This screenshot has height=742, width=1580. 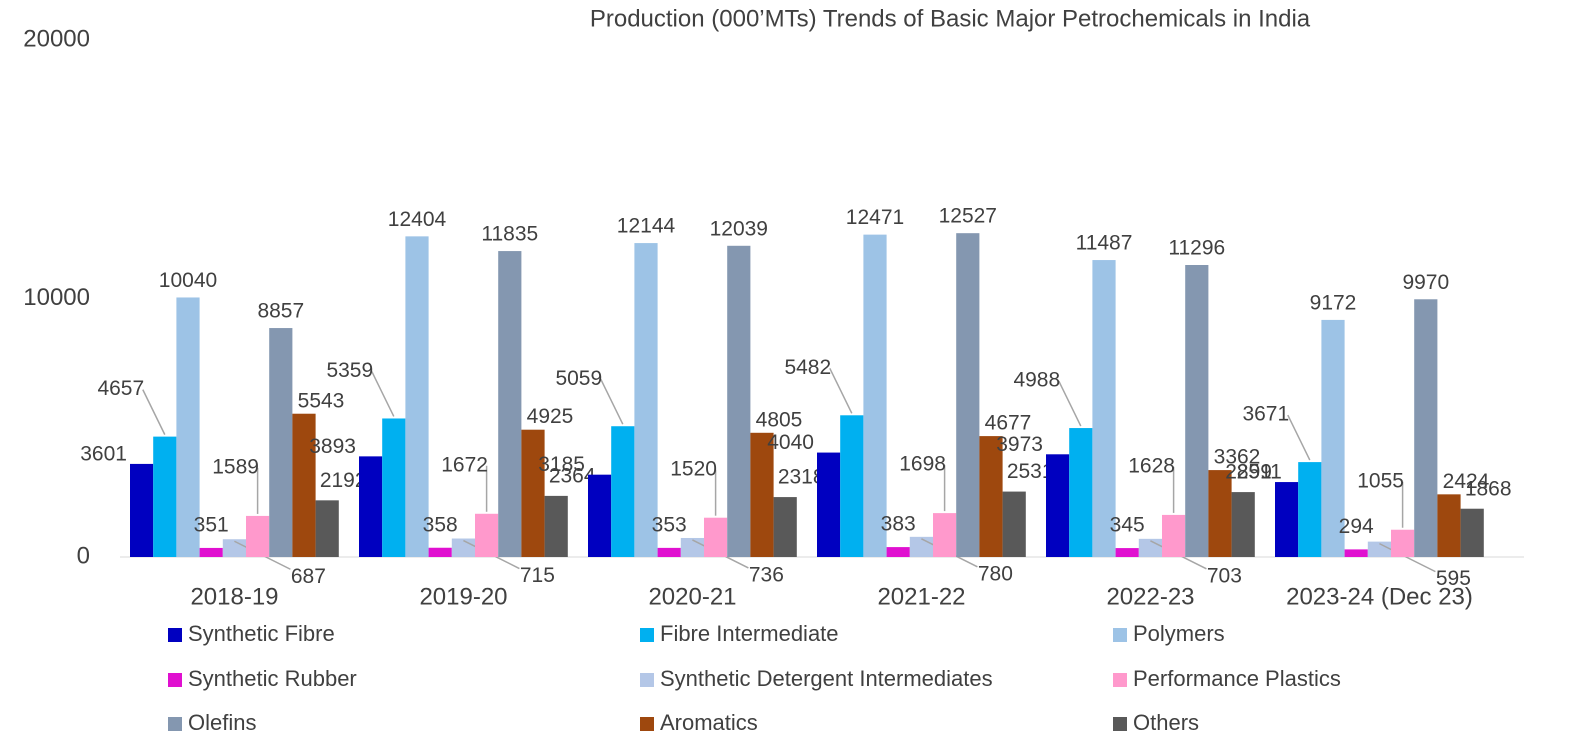 What do you see at coordinates (1333, 302) in the screenshot?
I see `data-label: 9172` at bounding box center [1333, 302].